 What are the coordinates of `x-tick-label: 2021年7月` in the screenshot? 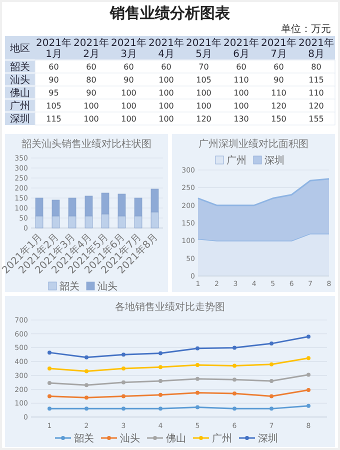 It's located at (278, 48).